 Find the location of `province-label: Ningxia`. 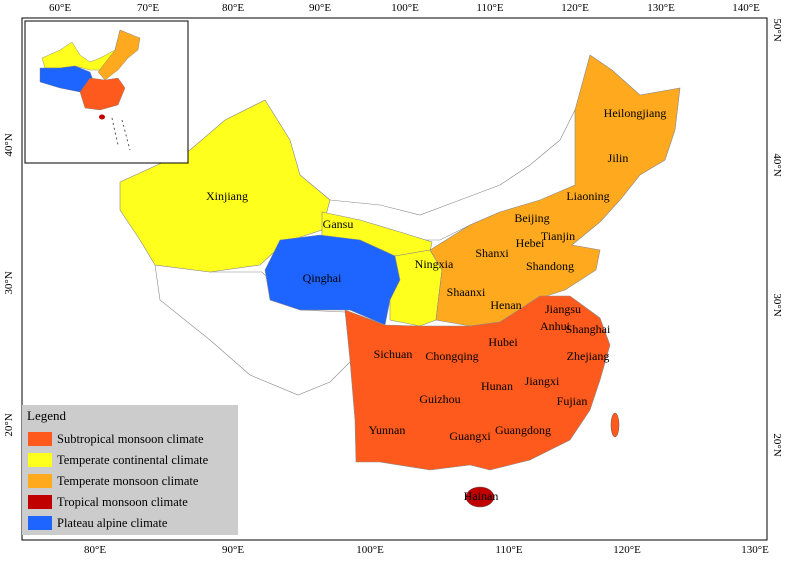

province-label: Ningxia is located at coordinates (434, 264).